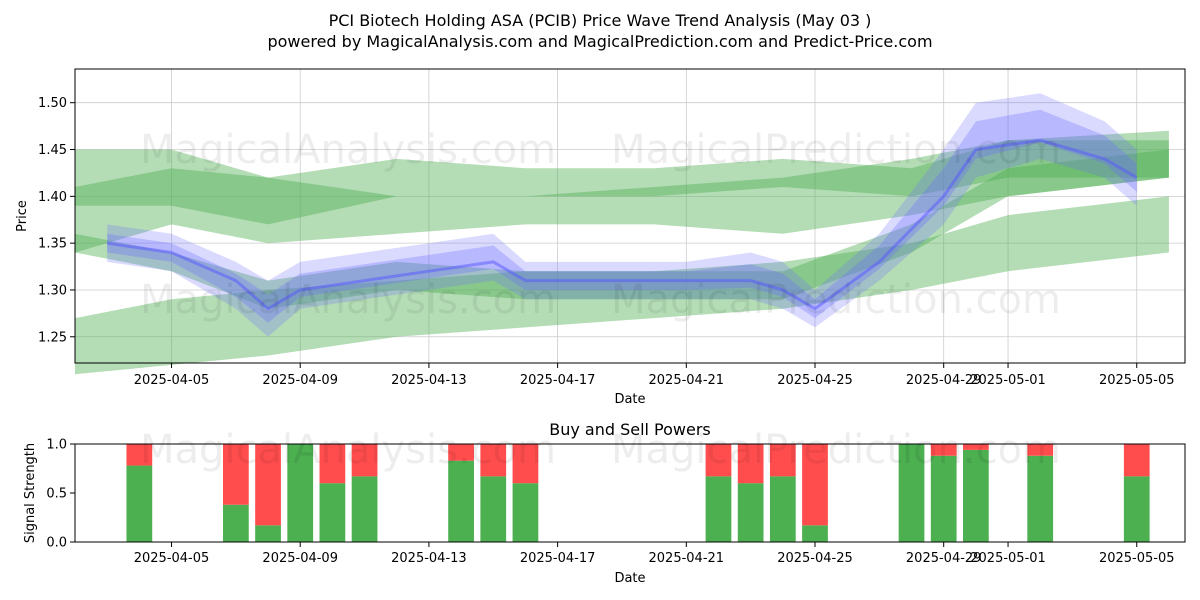 This screenshot has height=600, width=1200. What do you see at coordinates (300, 558) in the screenshot?
I see `signal-x-tick-label: 2025-04-09` at bounding box center [300, 558].